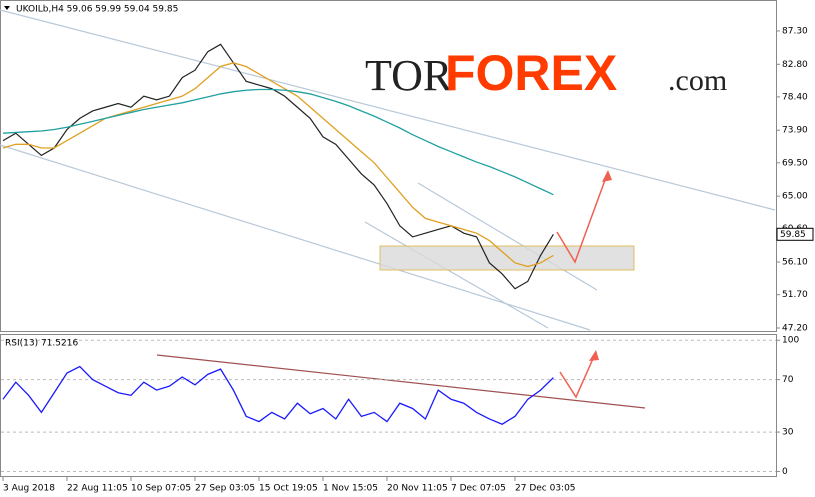 This screenshot has height=497, width=815. I want to click on x-tick-label: 27 Sep 03:05, so click(225, 489).